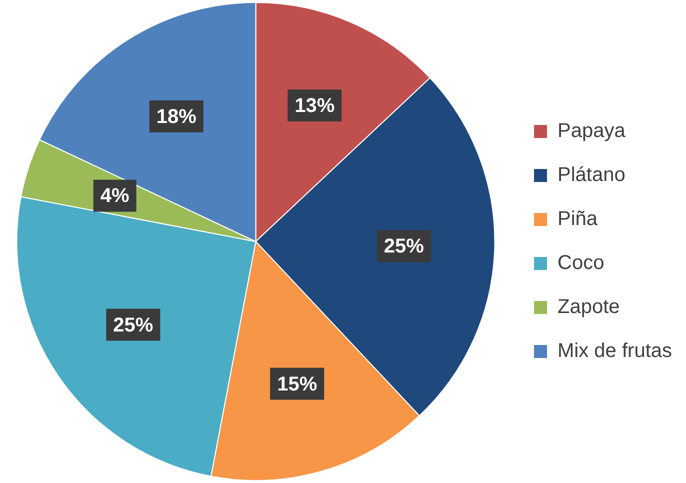 The width and height of the screenshot is (686, 483). I want to click on legend-label: Plátano, so click(592, 175).